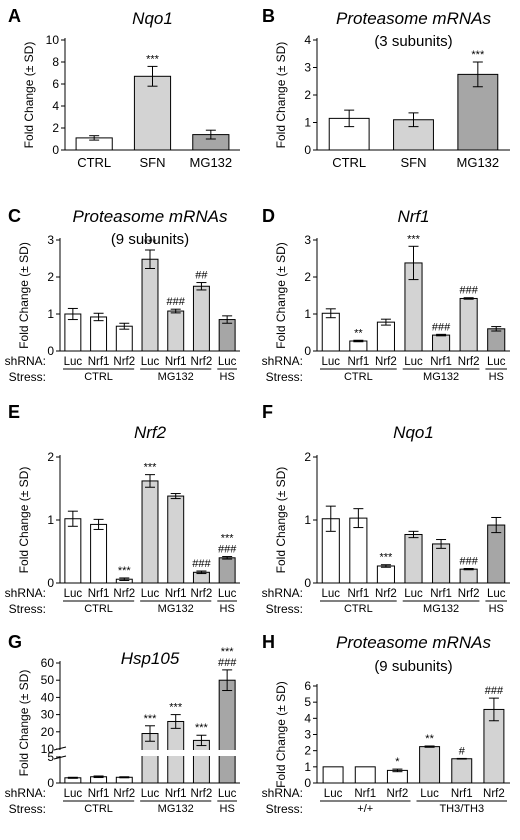 The height and width of the screenshot is (840, 520). I want to click on panel-letter: H, so click(268, 642).